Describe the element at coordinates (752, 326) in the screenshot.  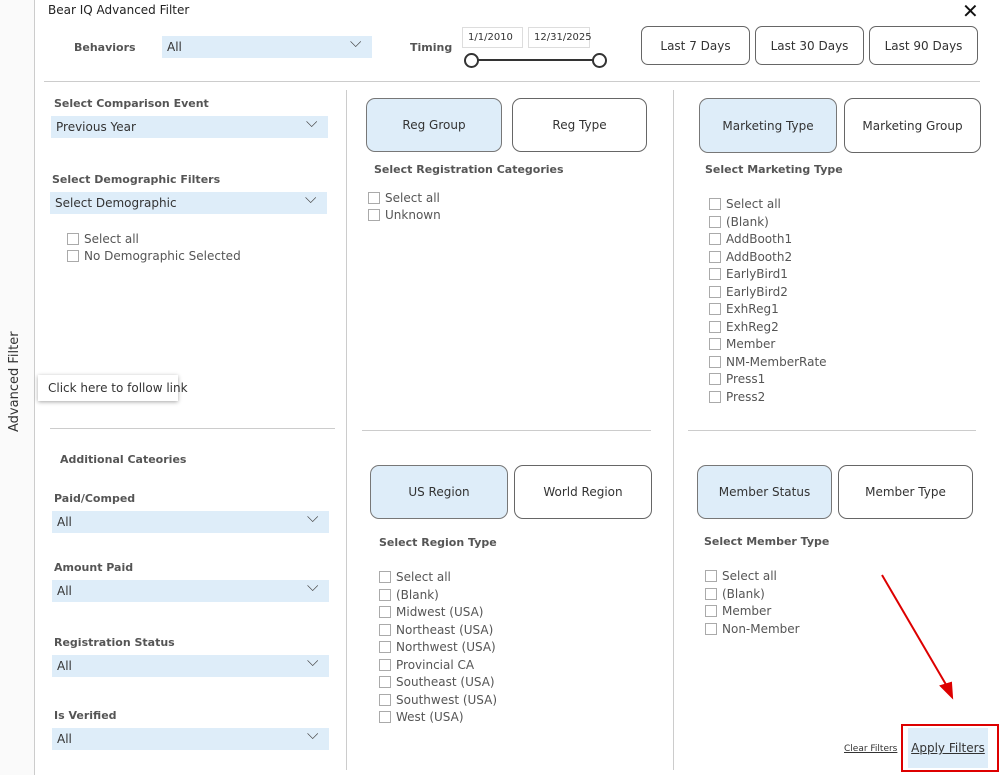
I see `option-label: ExhReg2` at that location.